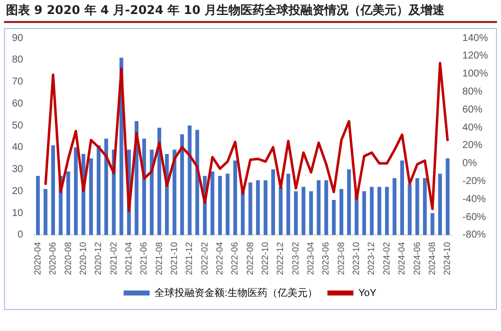  What do you see at coordinates (18, 38) in the screenshot?
I see `y-tick-label: 90` at bounding box center [18, 38].